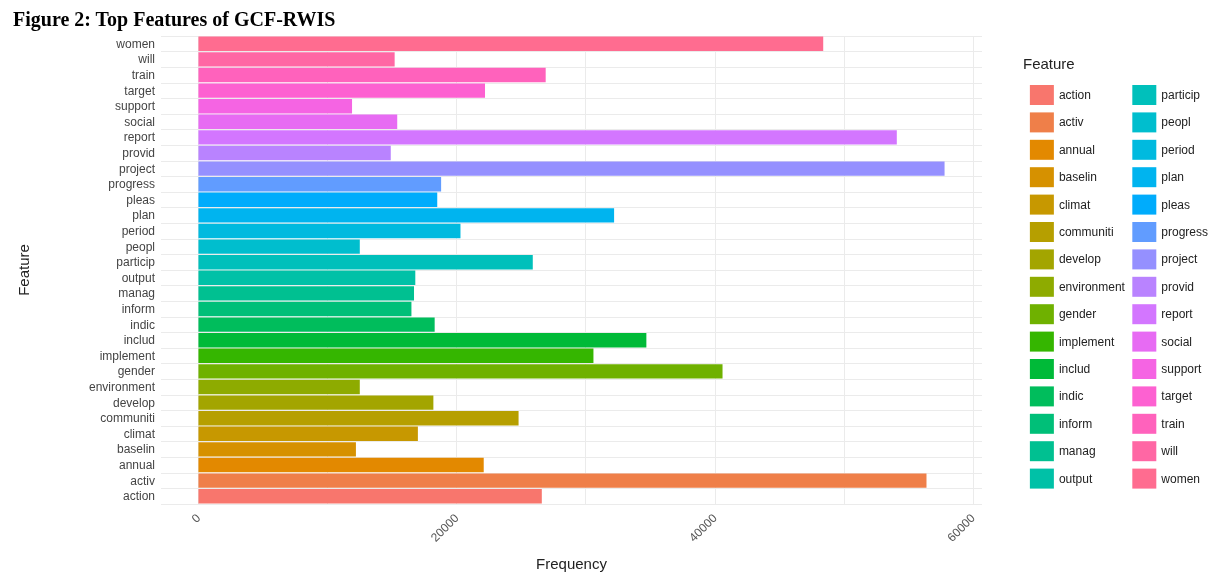 The width and height of the screenshot is (1231, 582). I want to click on legend-label: pleas, so click(1175, 204).